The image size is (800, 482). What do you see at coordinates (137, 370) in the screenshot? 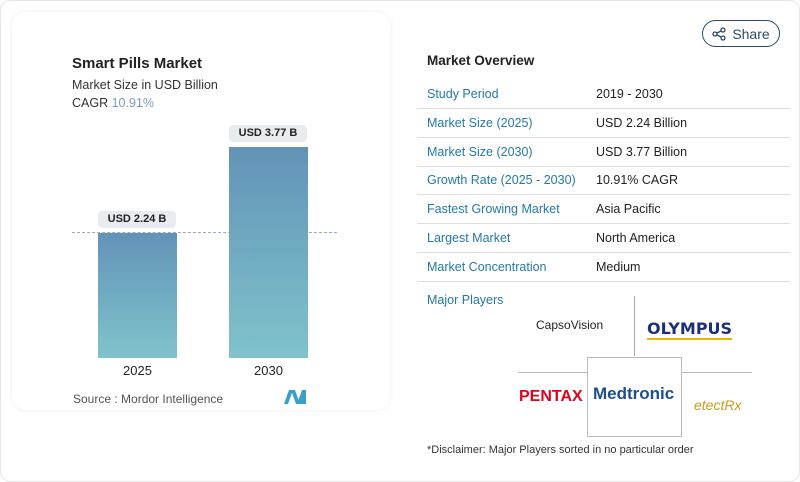
I see `x-tick-label: 2025` at bounding box center [137, 370].